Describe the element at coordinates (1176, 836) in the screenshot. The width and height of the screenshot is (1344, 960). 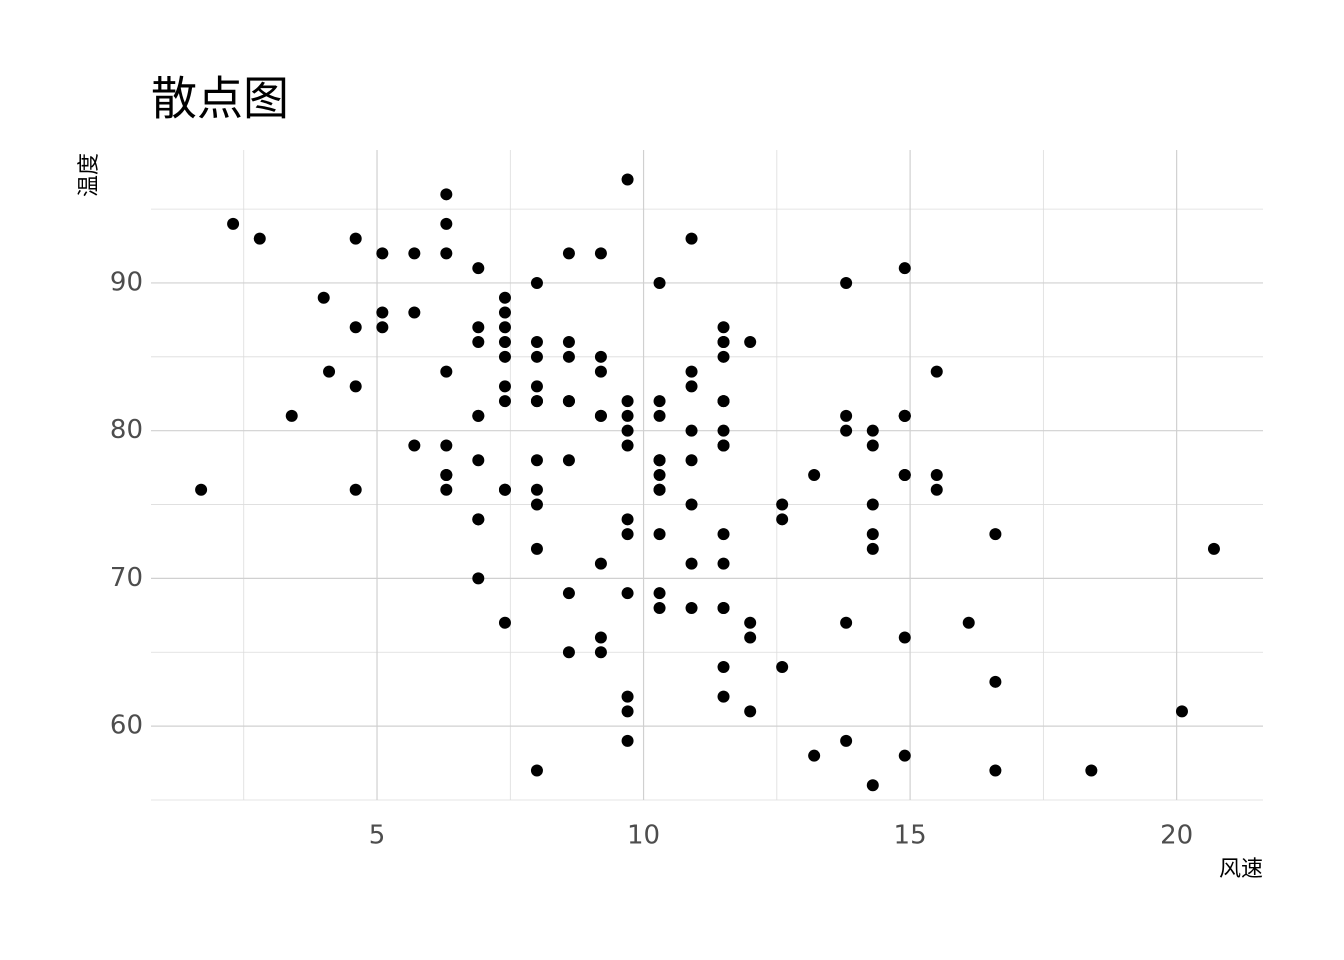
I see `x-tick-label: 20` at that location.